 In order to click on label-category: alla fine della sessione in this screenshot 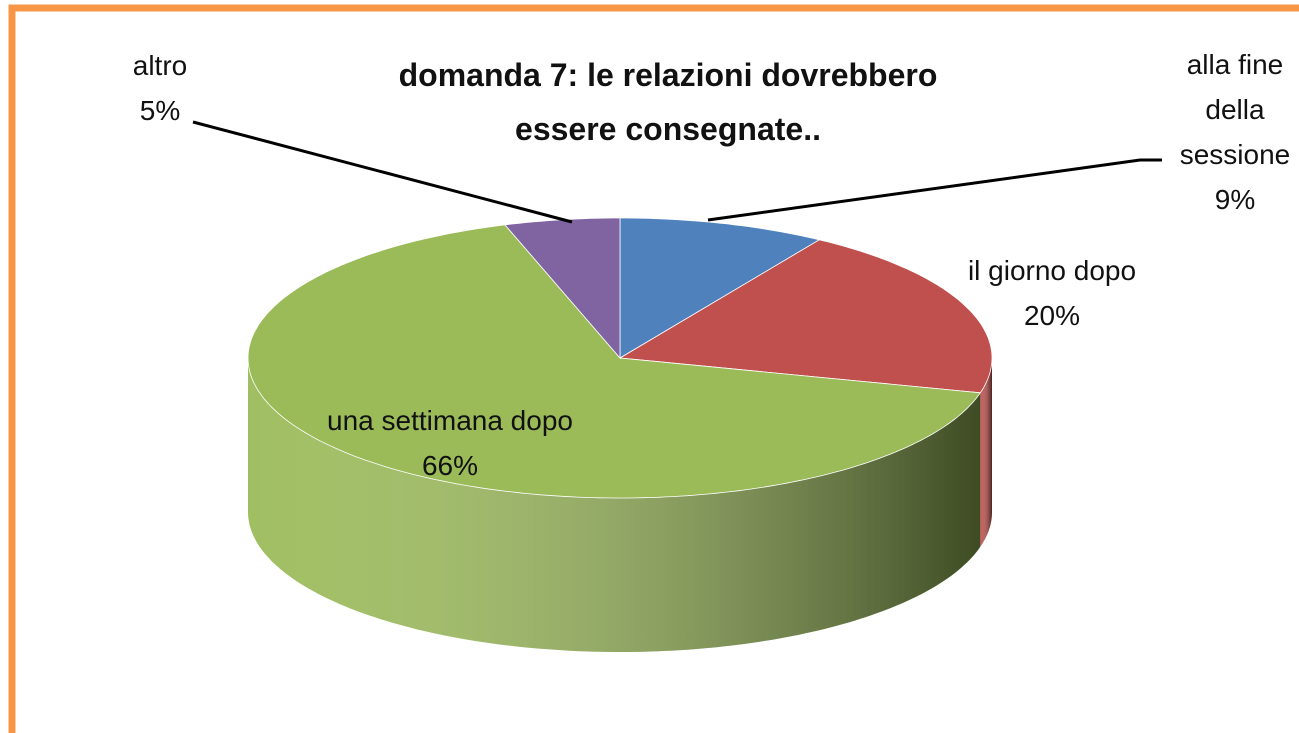, I will do `click(1235, 109)`.